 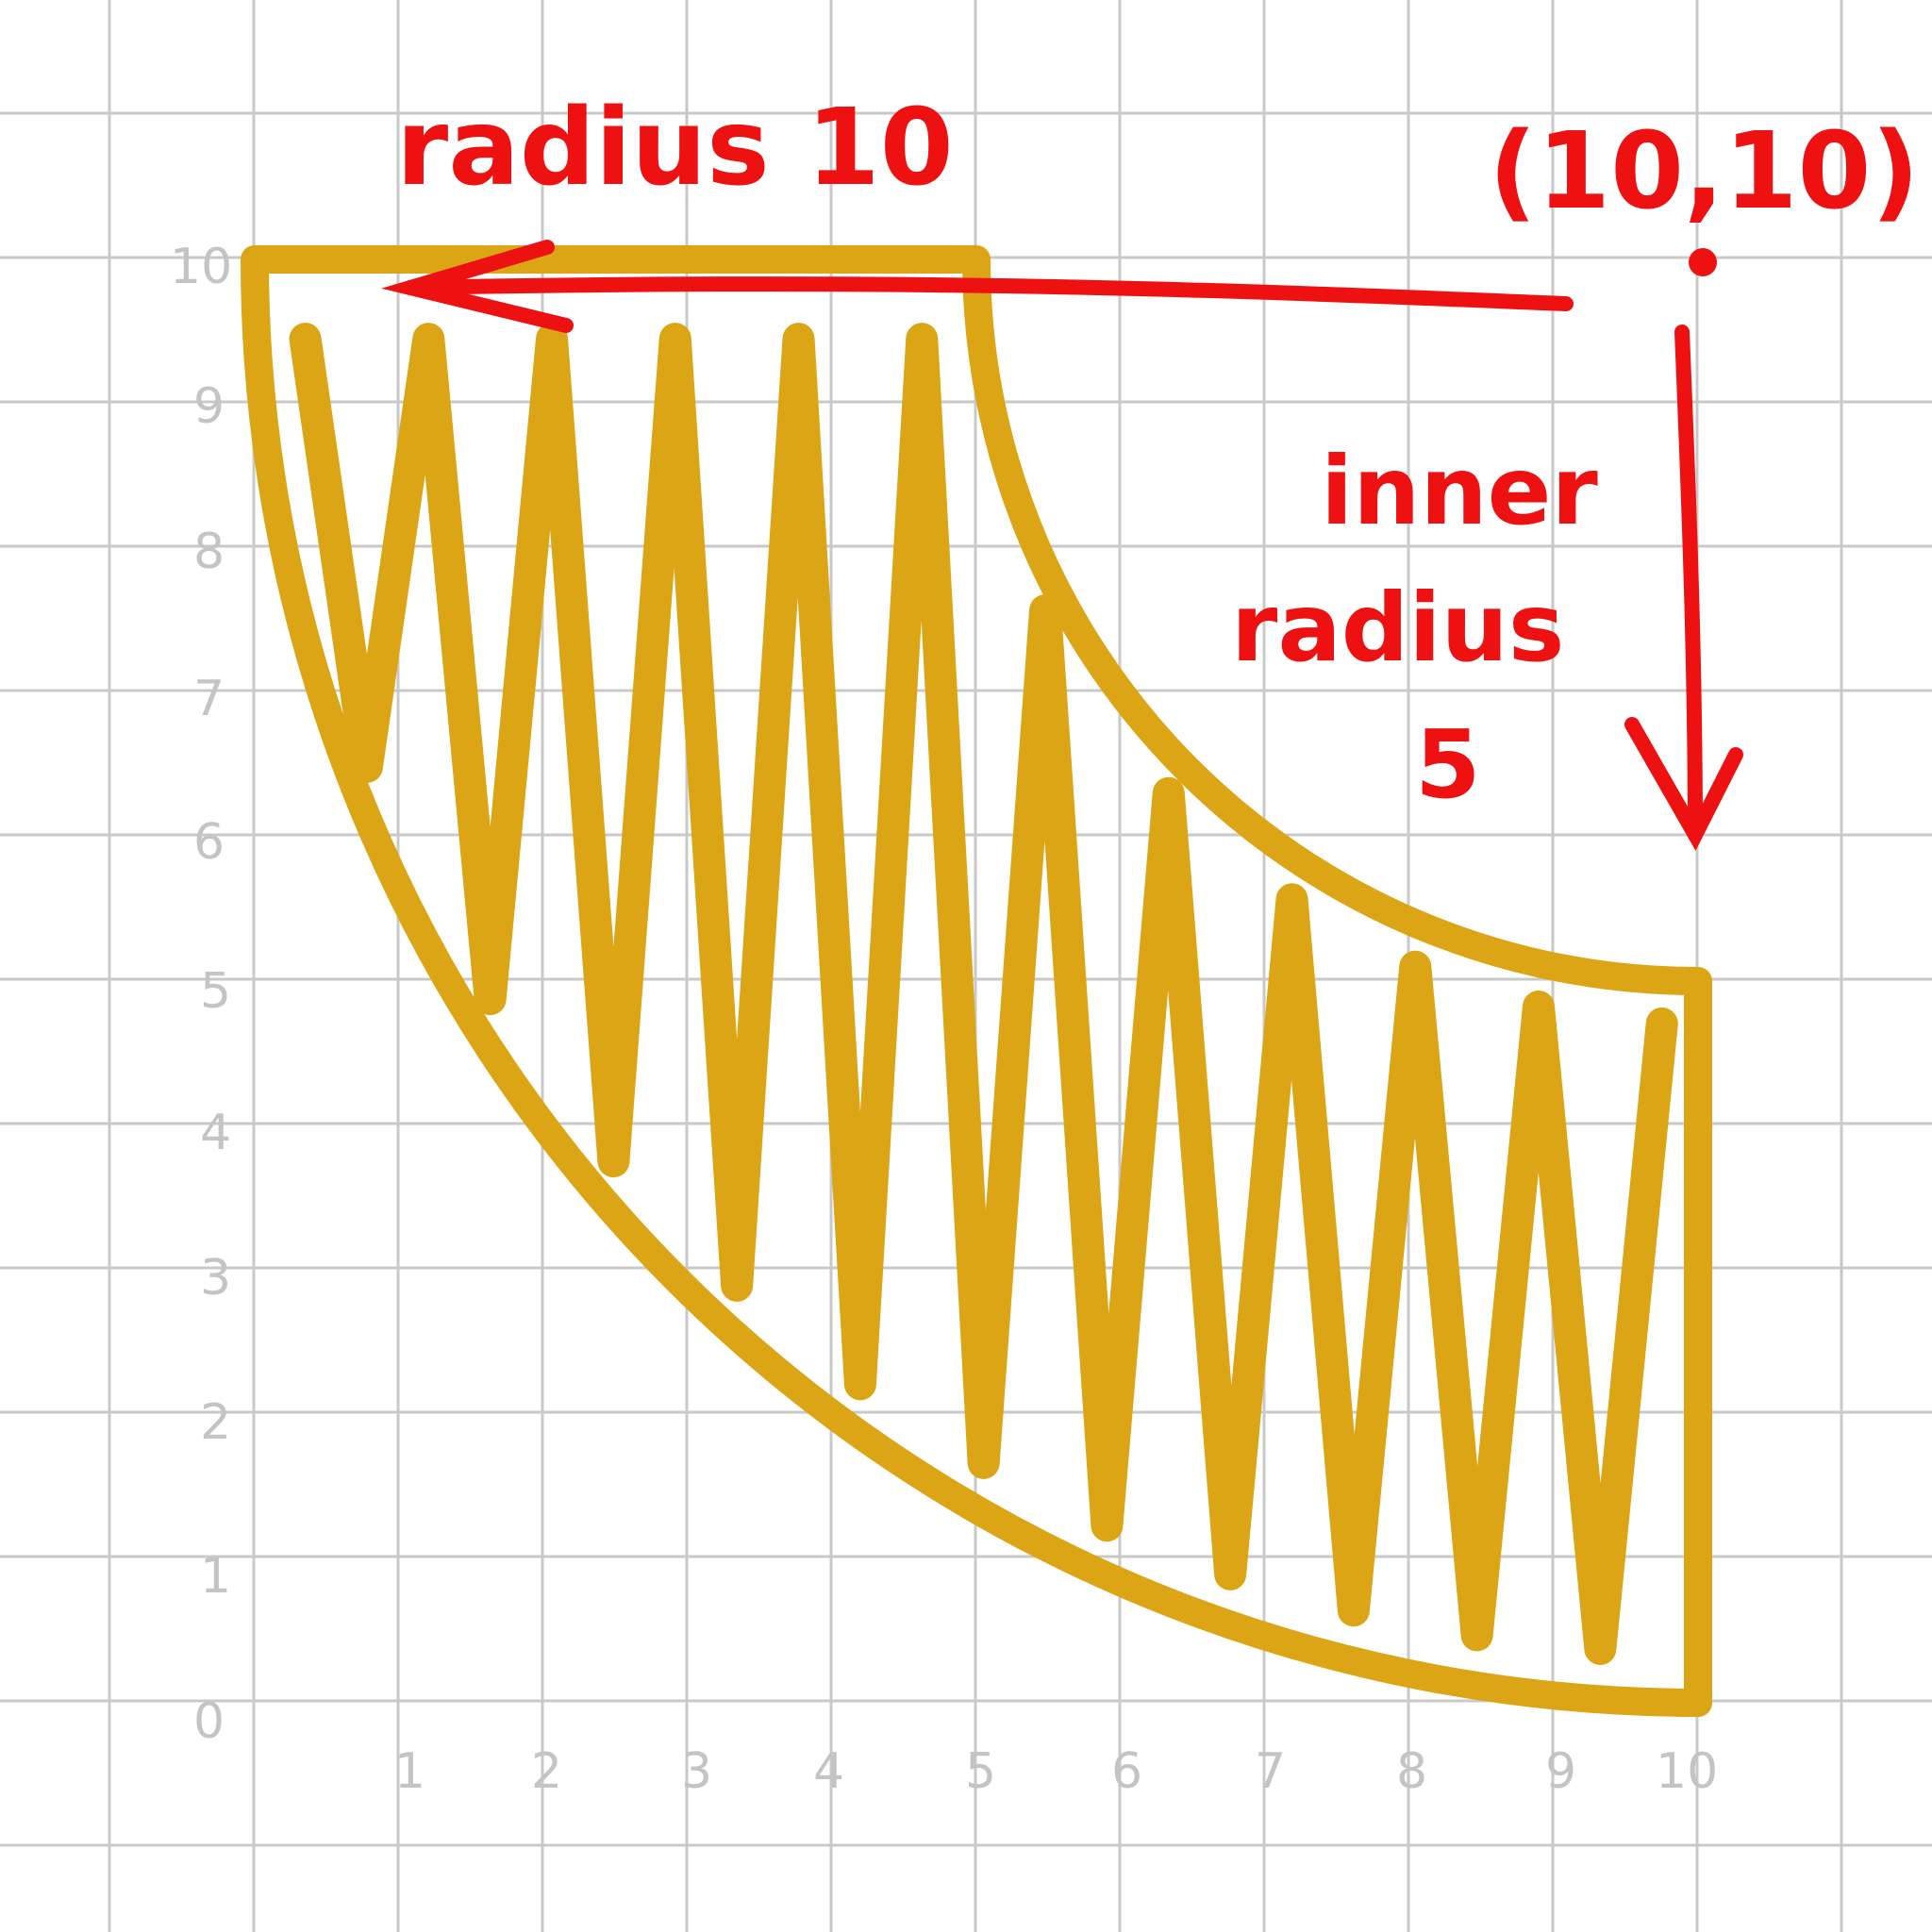 What do you see at coordinates (1056, 1772) in the screenshot?
I see `x-axis-numbers: 1 2 3 4 5 6 7 8 9 10` at bounding box center [1056, 1772].